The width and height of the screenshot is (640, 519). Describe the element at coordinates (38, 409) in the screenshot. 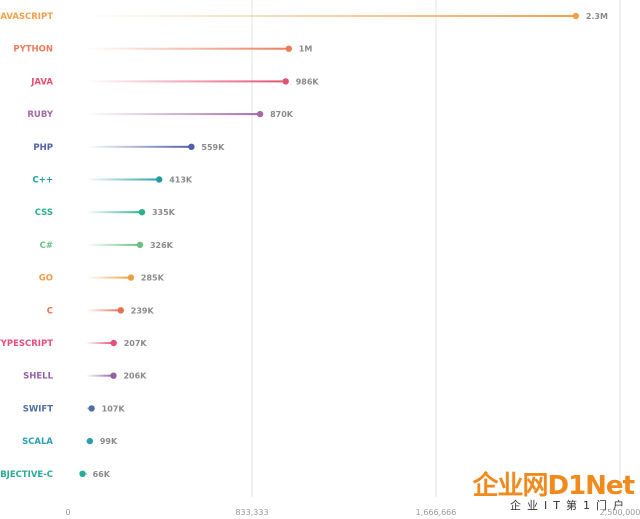

I see `category-label: SWIFT` at that location.